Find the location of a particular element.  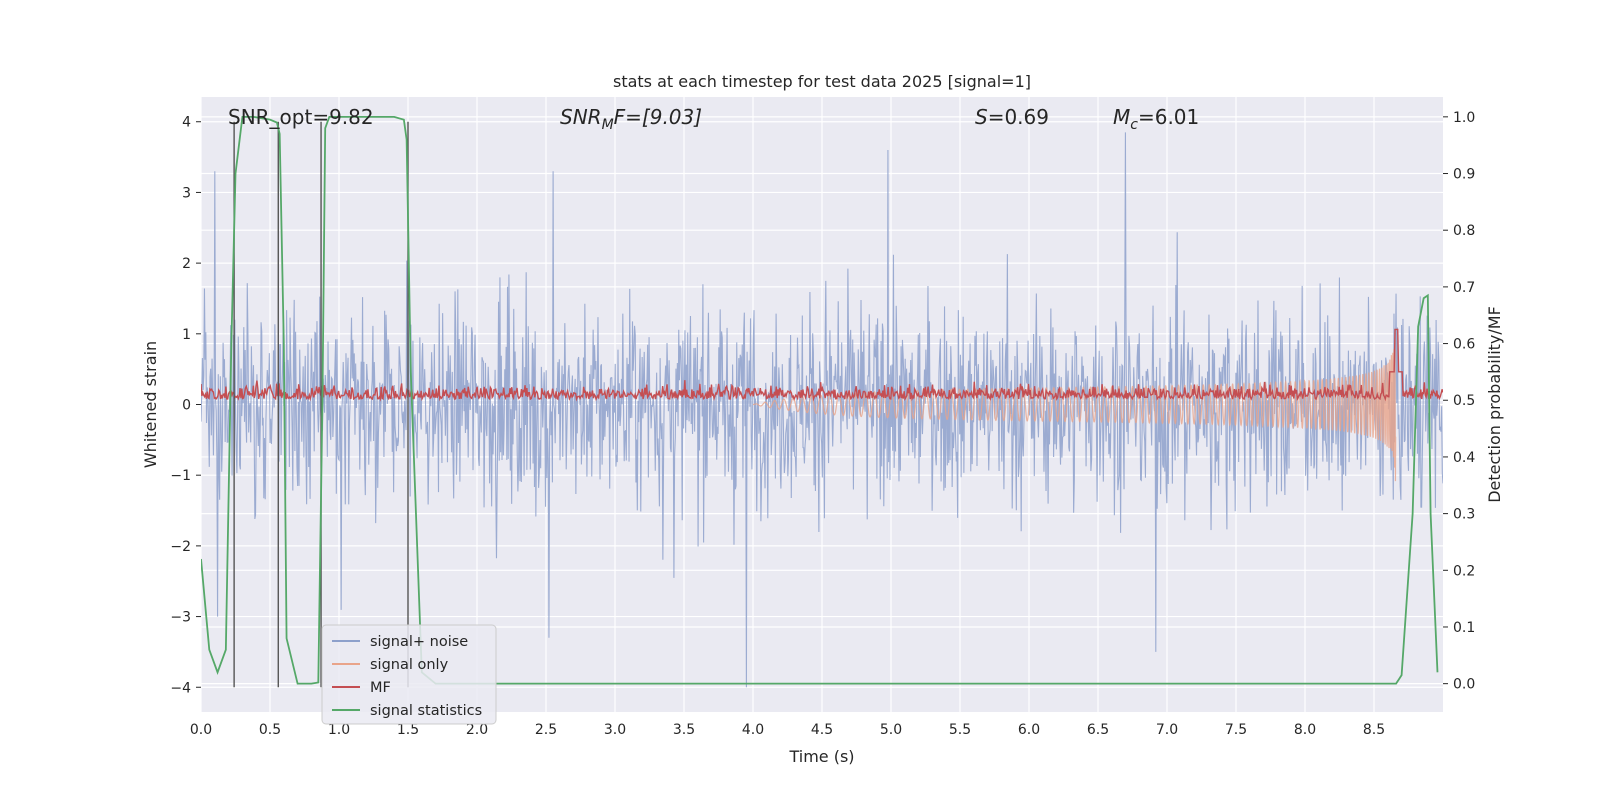

annotation-snr-opt: SNR_opt=9.82 is located at coordinates (301, 117).